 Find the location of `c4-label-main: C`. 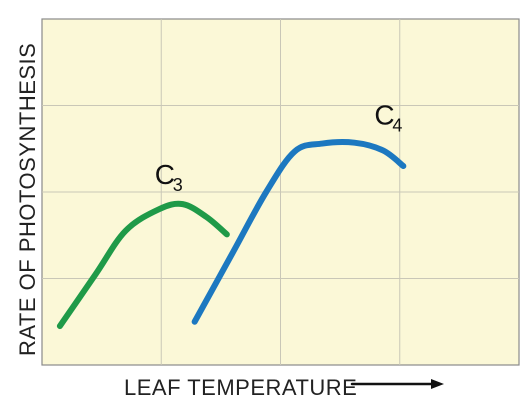

c4-label-main: C is located at coordinates (384, 115).